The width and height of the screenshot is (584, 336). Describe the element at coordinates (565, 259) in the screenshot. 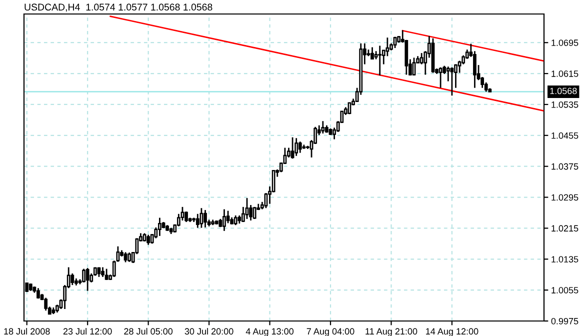

I see `y-tick-label: 1.0135` at that location.